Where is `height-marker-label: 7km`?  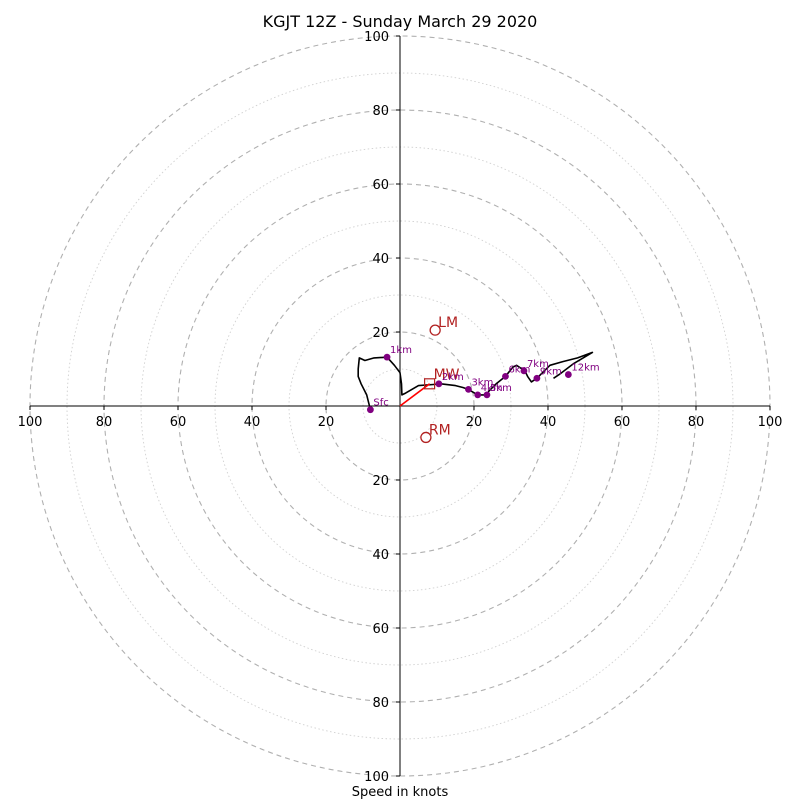 height-marker-label: 7km is located at coordinates (538, 364).